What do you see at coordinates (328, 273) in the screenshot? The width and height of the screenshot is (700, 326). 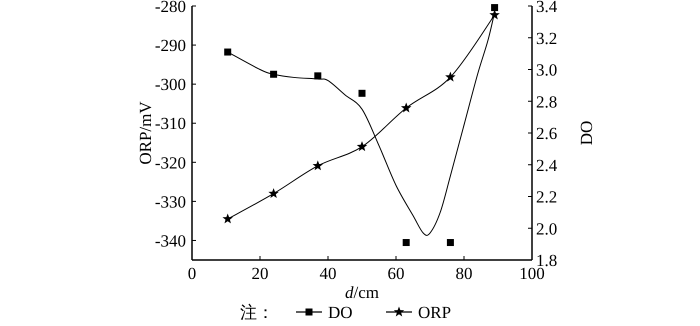 I see `x-tick-label: 40` at bounding box center [328, 273].